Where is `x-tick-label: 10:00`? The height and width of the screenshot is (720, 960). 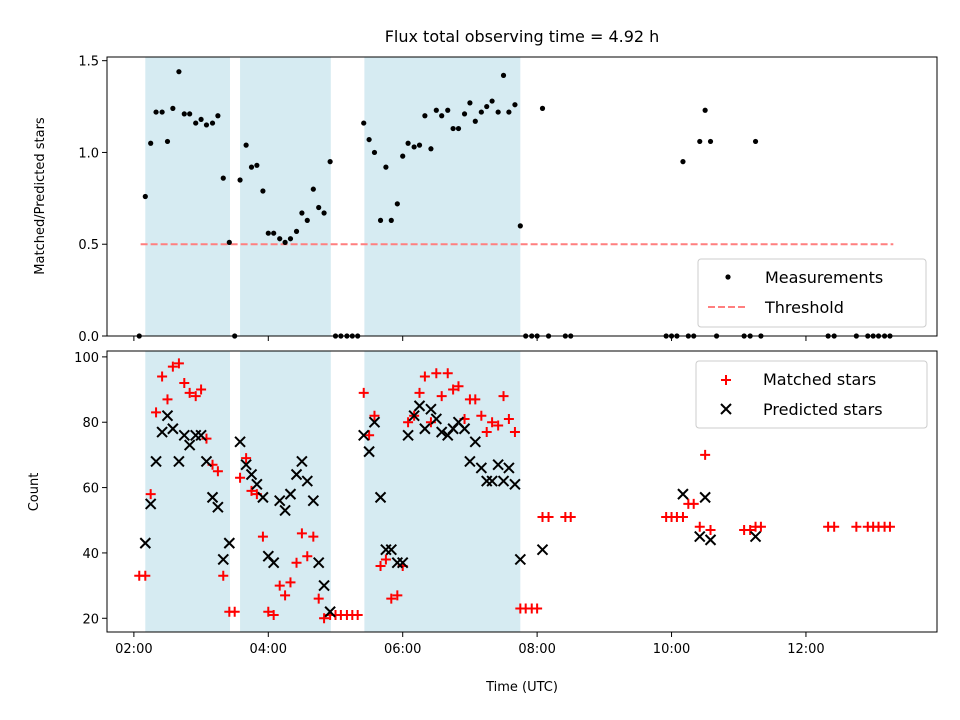
x-tick-label: 10:00 is located at coordinates (671, 649).